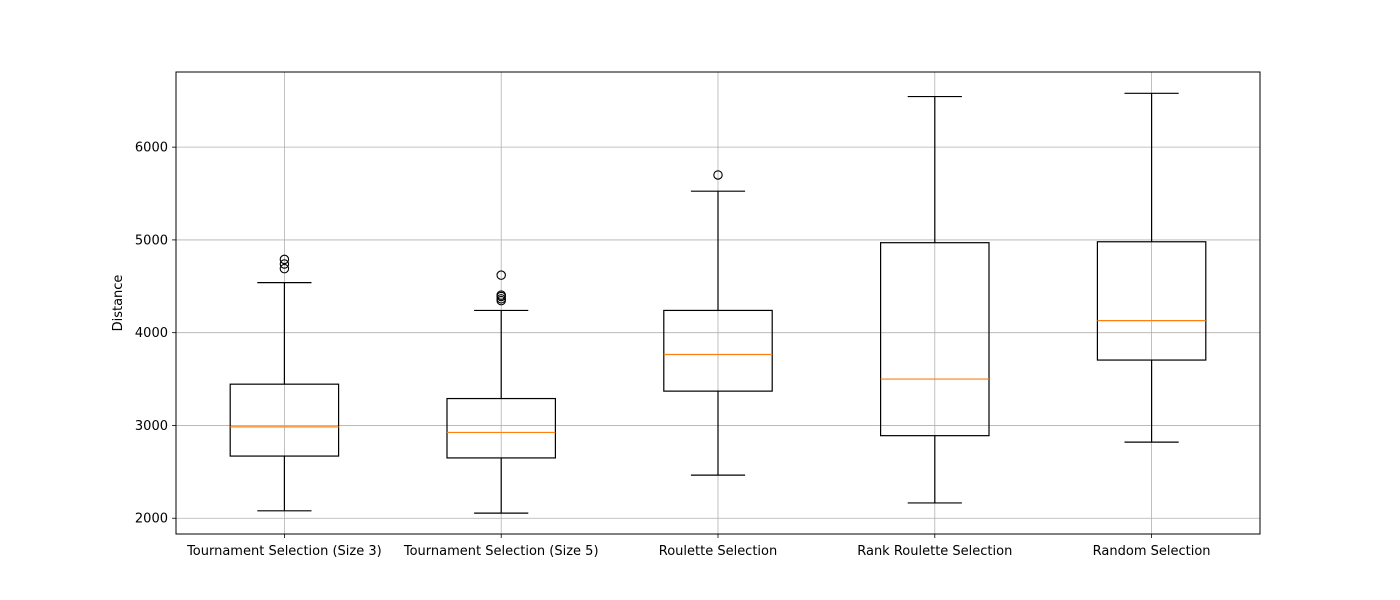  Describe the element at coordinates (151, 240) in the screenshot. I see `y-tick-label: 5000` at that location.